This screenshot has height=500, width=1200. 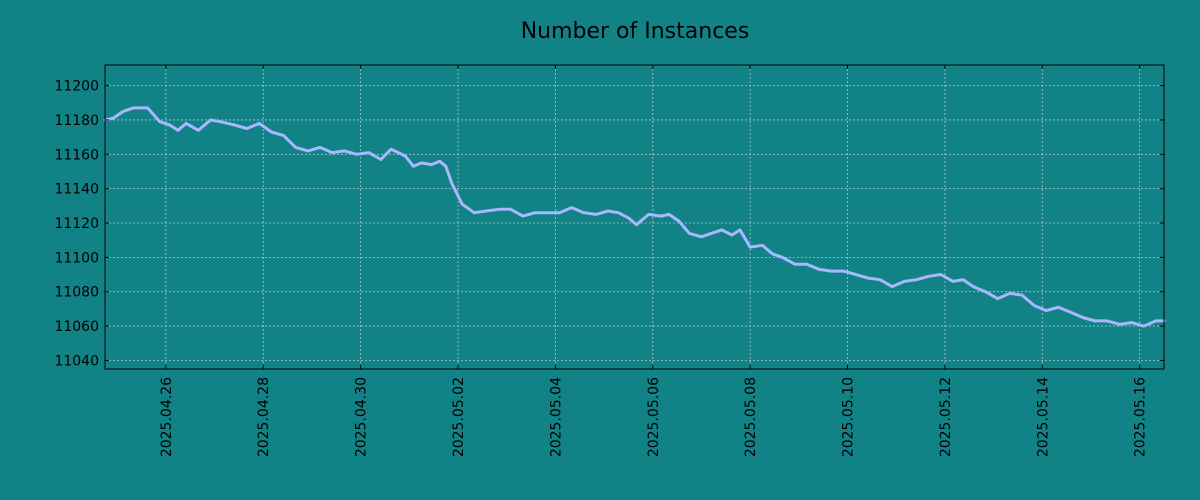 I want to click on x-tick-label: 2025.05.16, so click(x=1141, y=417).